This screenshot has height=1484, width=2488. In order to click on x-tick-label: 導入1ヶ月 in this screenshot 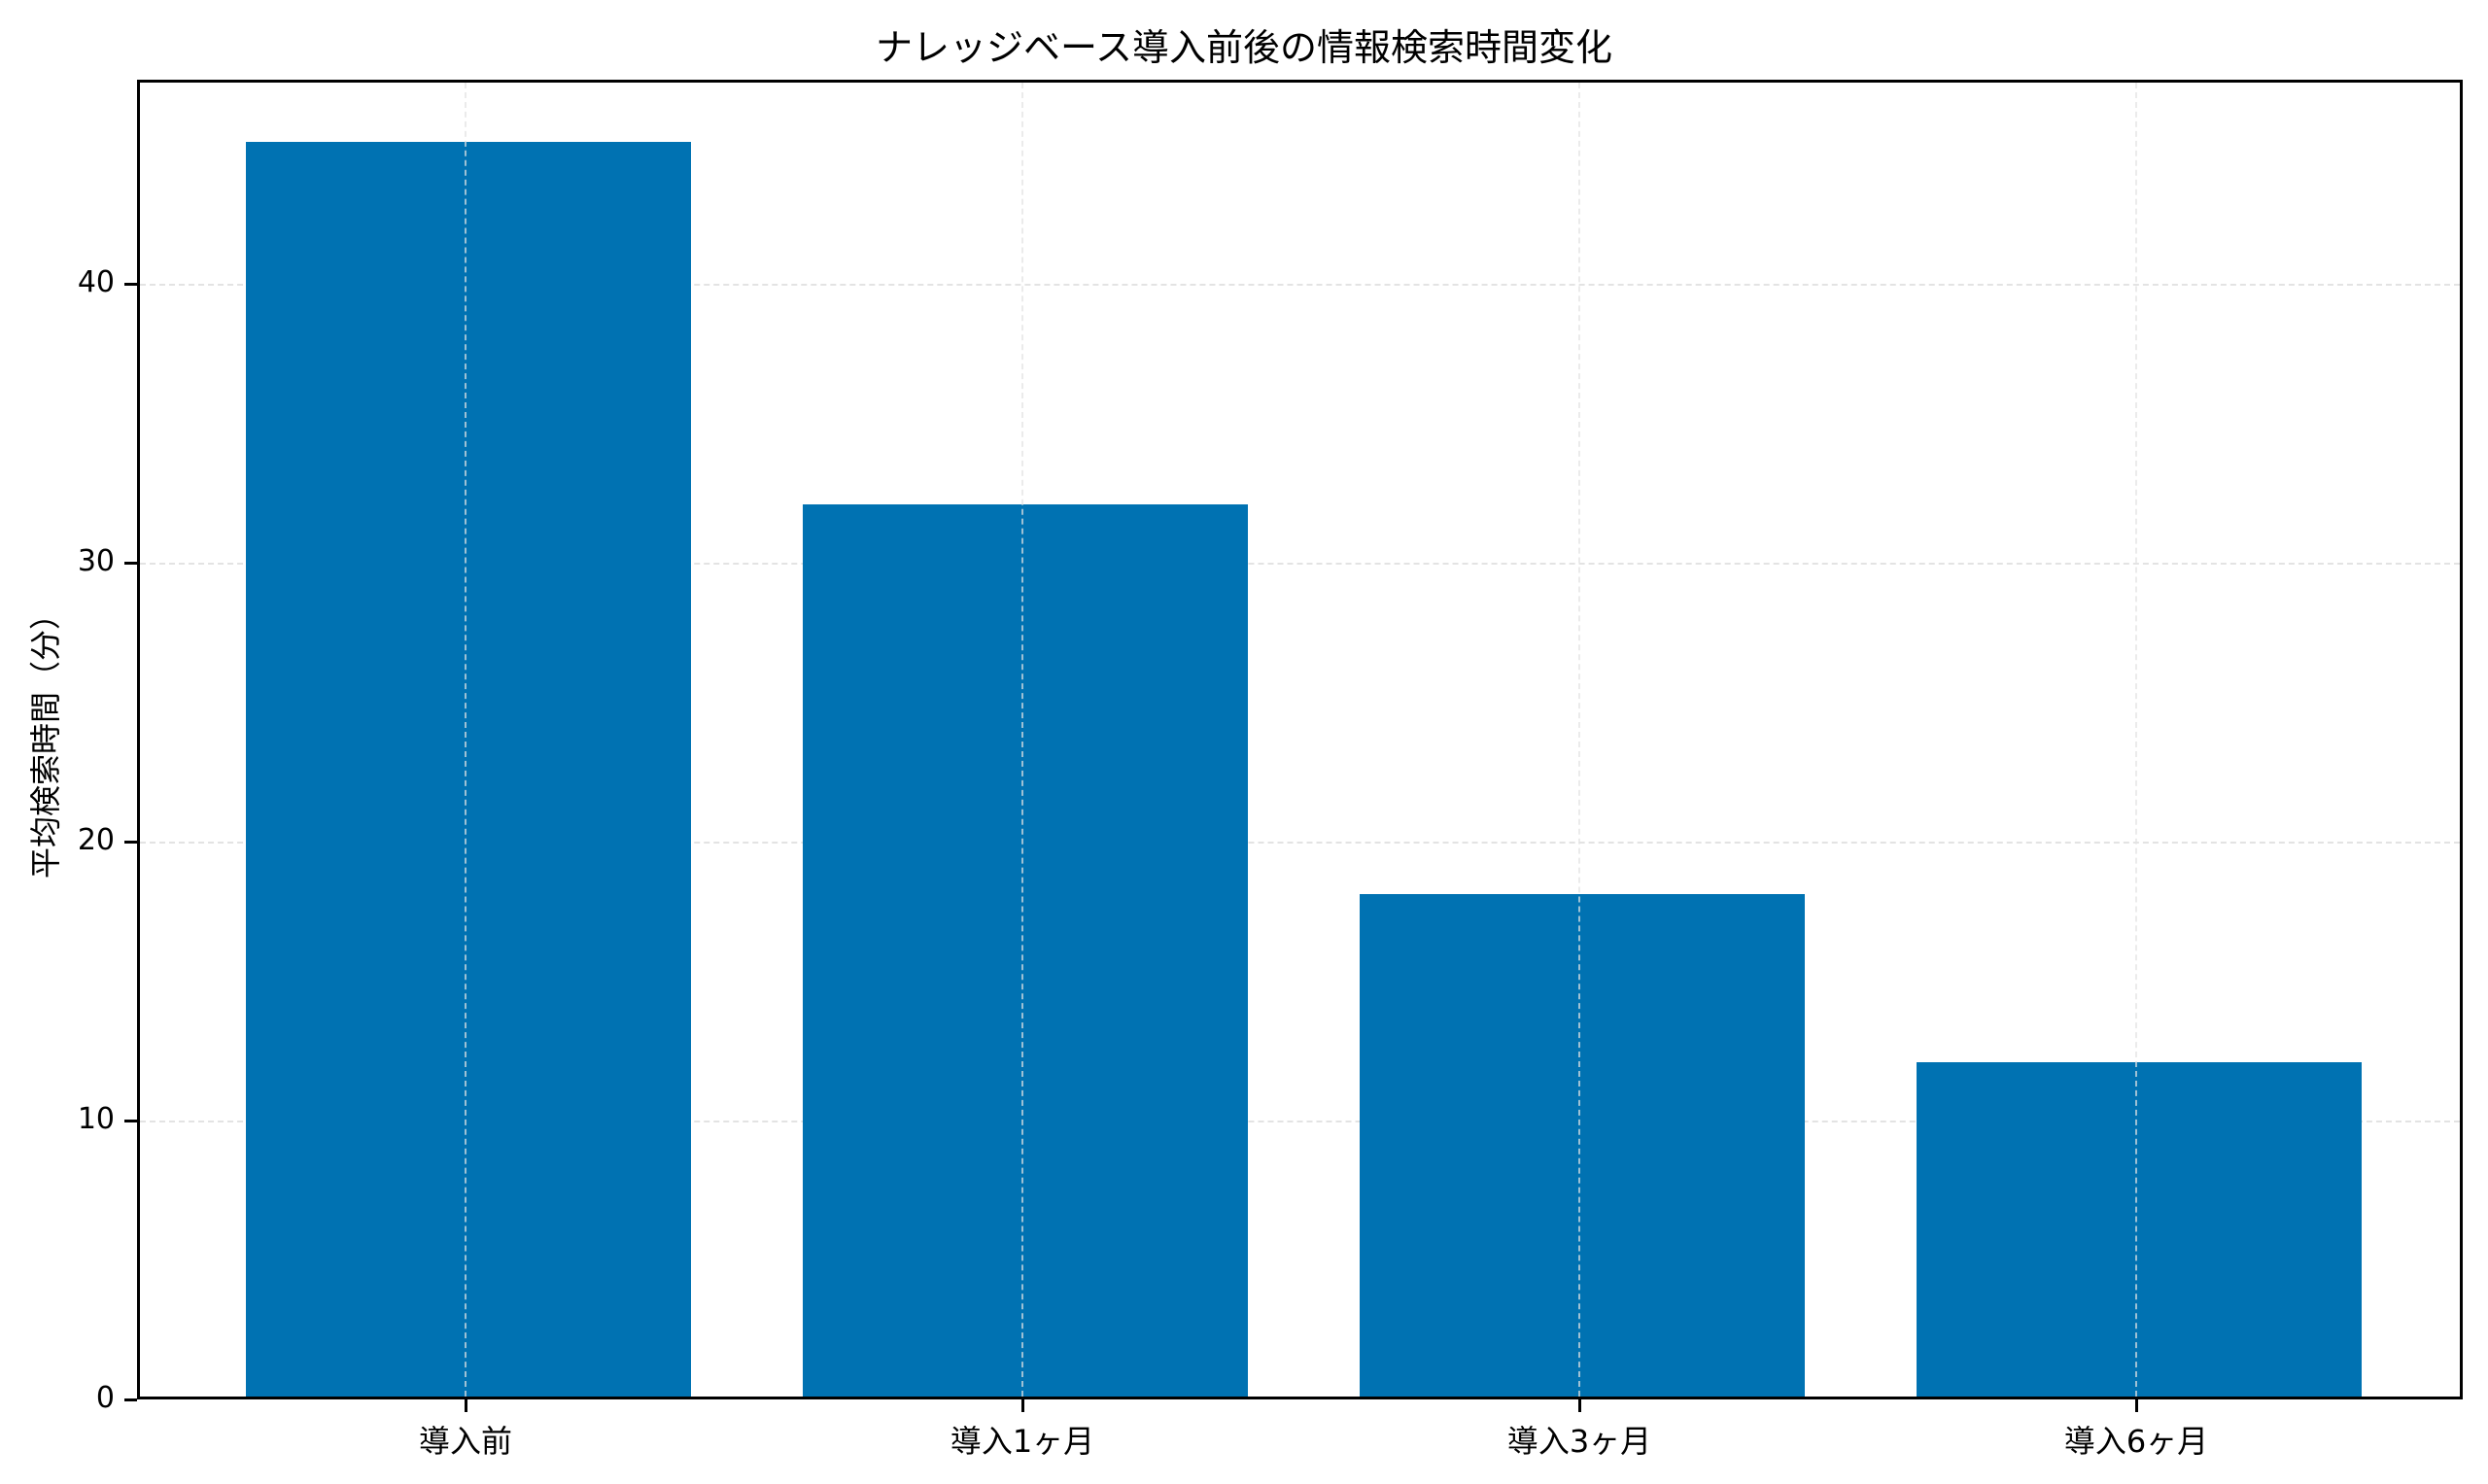, I will do `click(1023, 1441)`.